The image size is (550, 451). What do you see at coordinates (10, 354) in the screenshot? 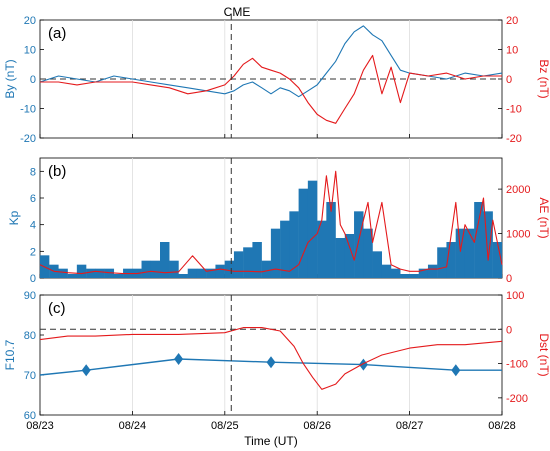
I see `panel-c-left-axis-label: F10.7` at bounding box center [10, 354].